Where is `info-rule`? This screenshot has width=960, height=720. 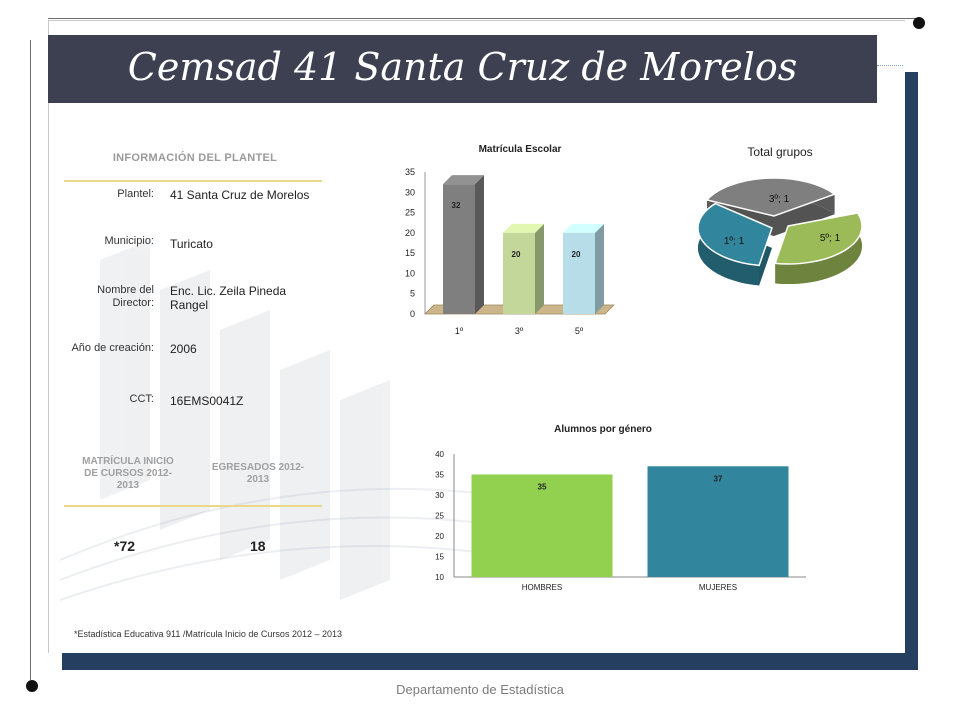
info-rule is located at coordinates (193, 181).